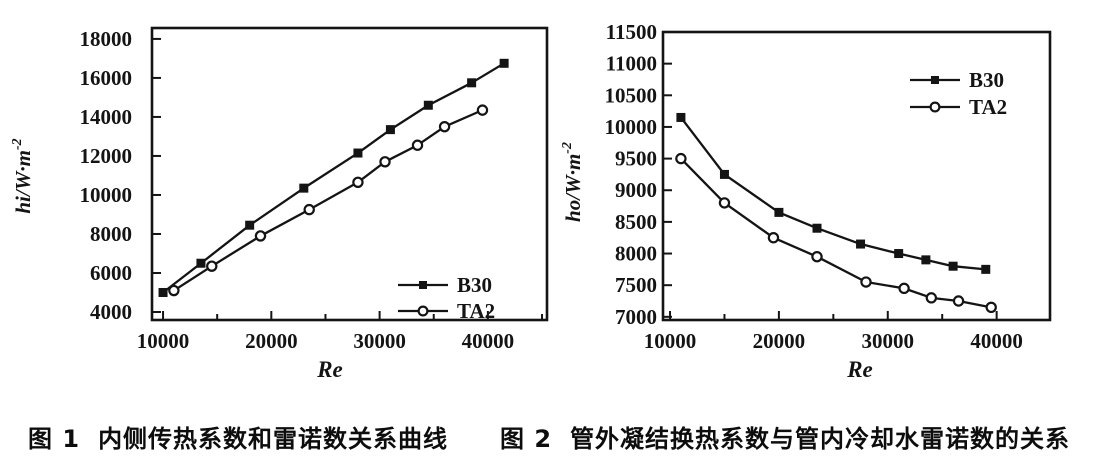  Describe the element at coordinates (572, 182) in the screenshot. I see `y-axis-label: ho/W·m-2` at that location.